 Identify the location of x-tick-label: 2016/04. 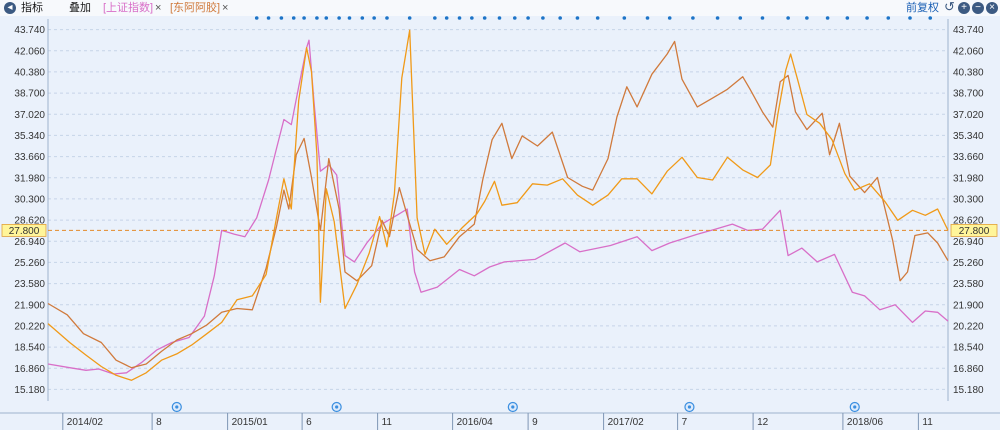
(475, 422).